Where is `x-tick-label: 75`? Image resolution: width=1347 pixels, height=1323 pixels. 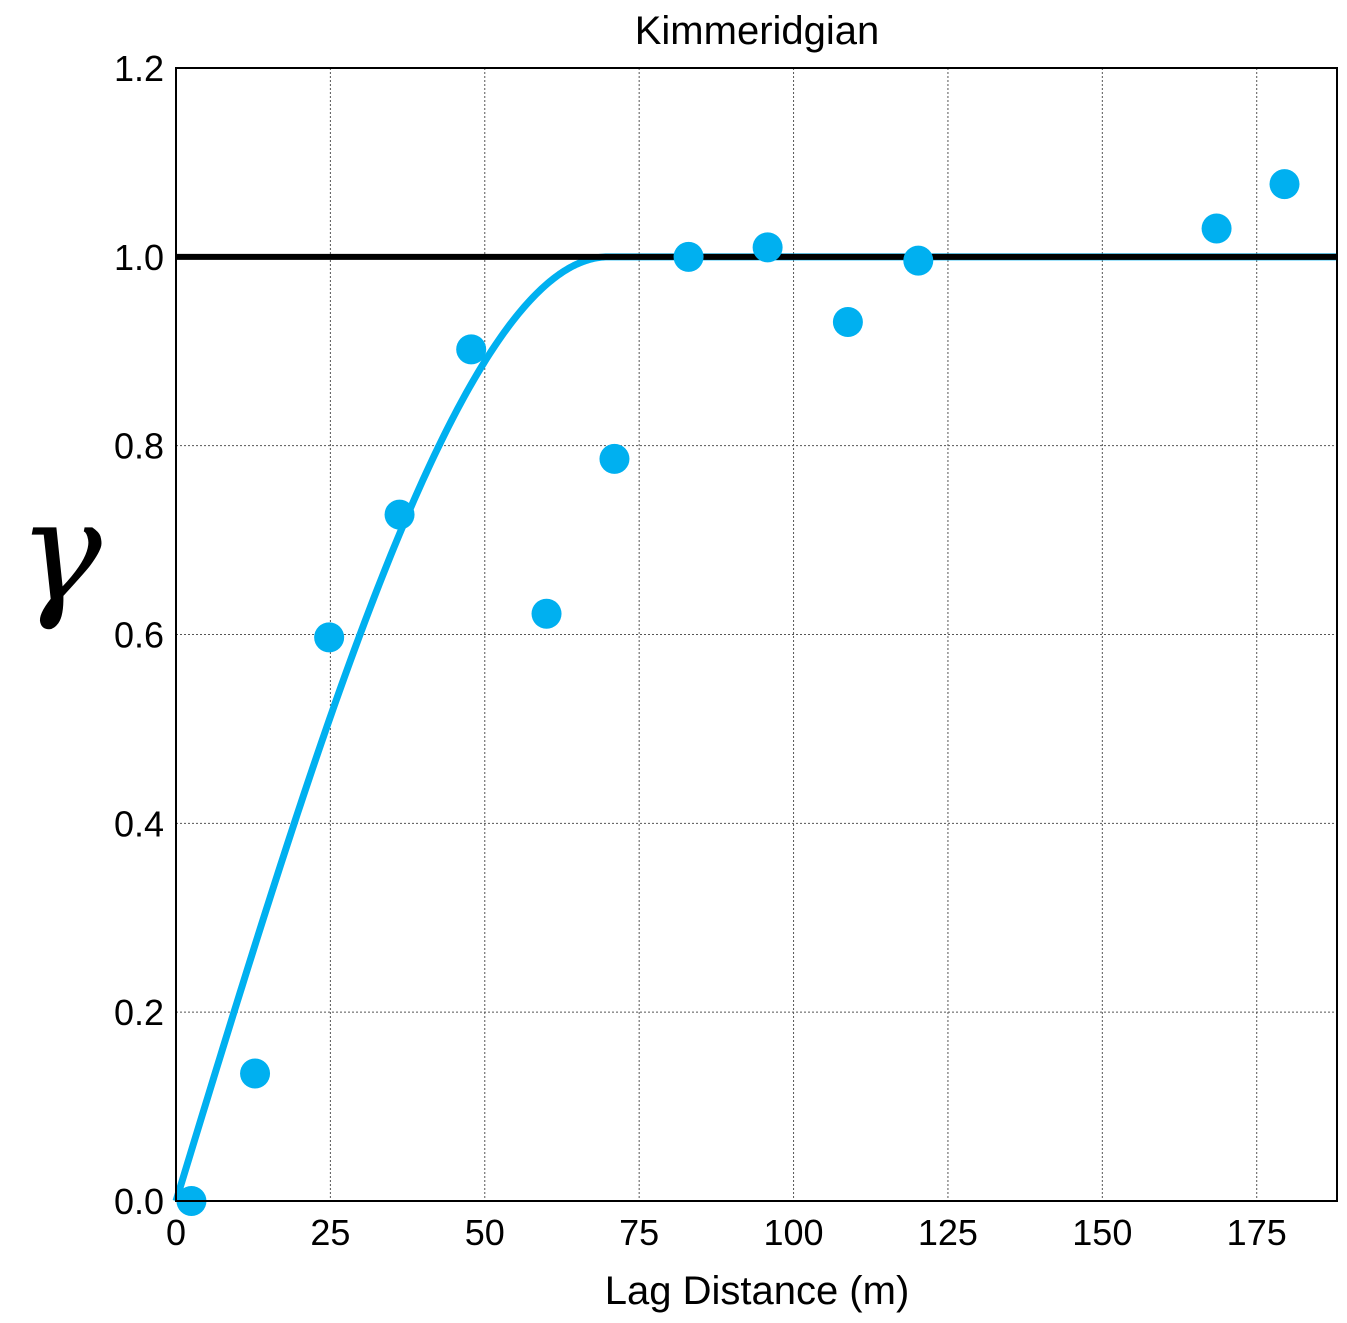 x-tick-label: 75 is located at coordinates (639, 1232).